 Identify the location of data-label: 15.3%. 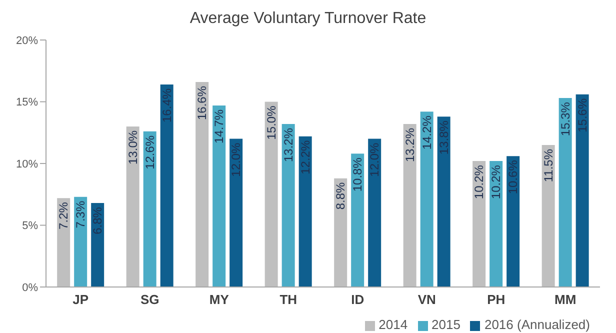
(565, 119).